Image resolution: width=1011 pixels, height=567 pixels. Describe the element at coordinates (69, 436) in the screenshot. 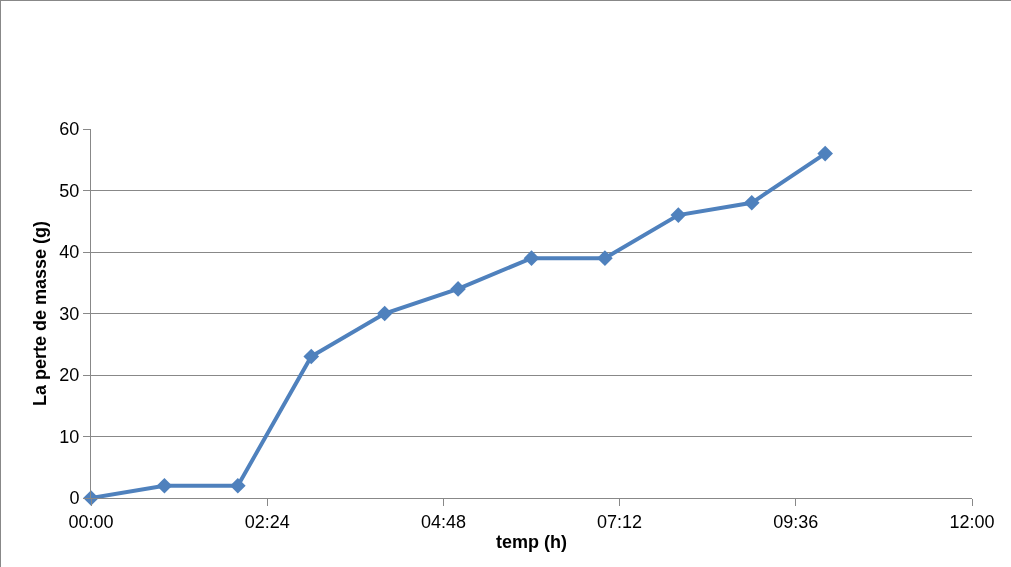

I see `y-tick-label: 10` at that location.